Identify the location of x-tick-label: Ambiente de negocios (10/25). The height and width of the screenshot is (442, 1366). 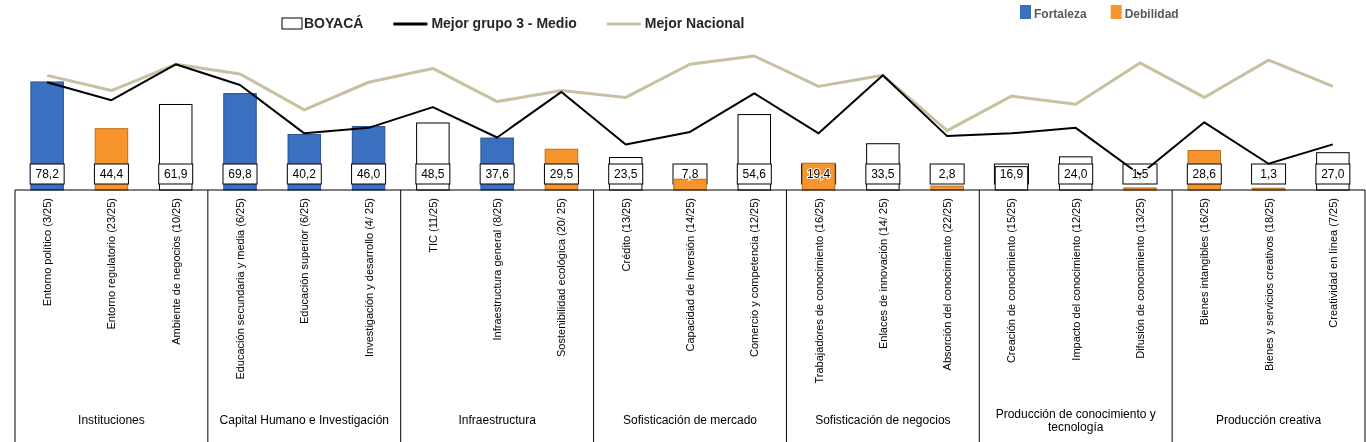
(175, 271).